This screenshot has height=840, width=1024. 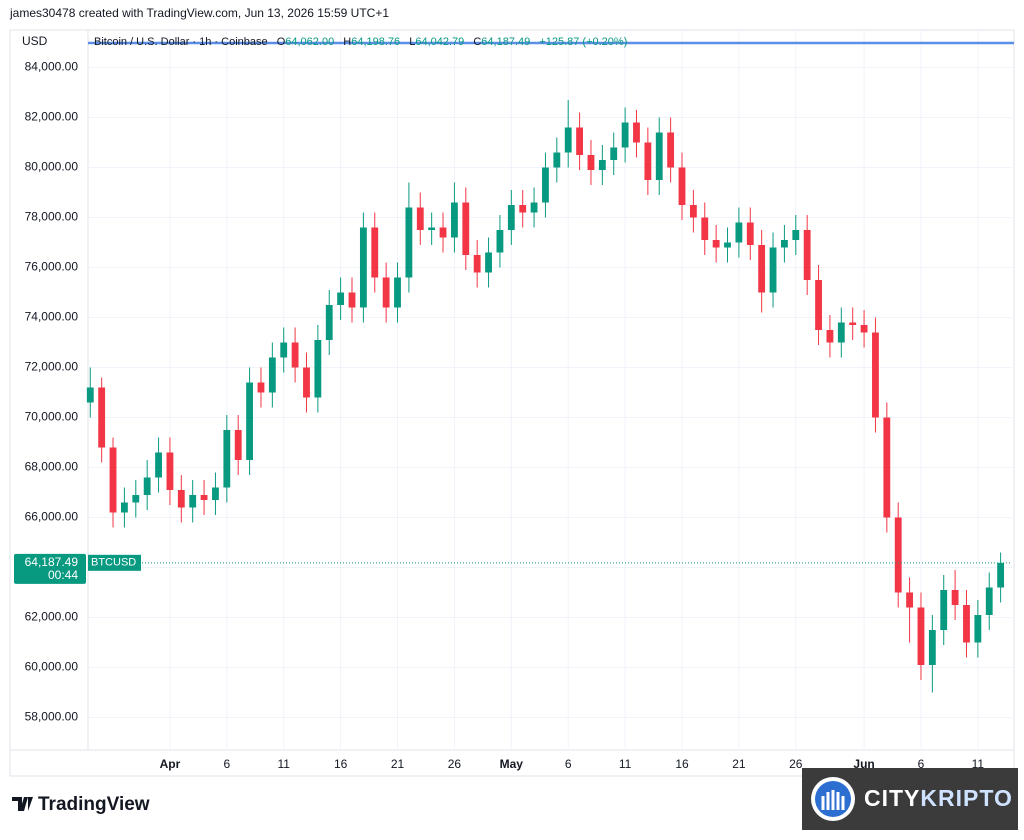 I want to click on x-tick-label: 11, so click(x=625, y=764).